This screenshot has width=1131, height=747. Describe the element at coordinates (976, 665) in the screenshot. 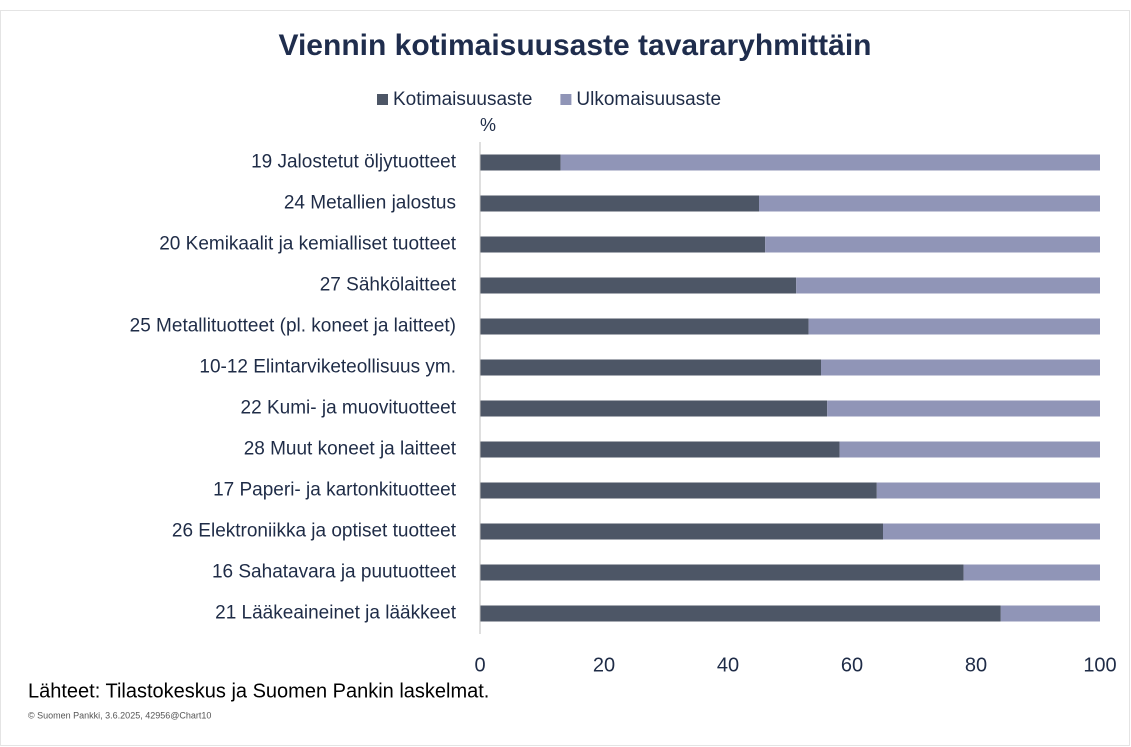

I see `x-tick-label: 80` at that location.